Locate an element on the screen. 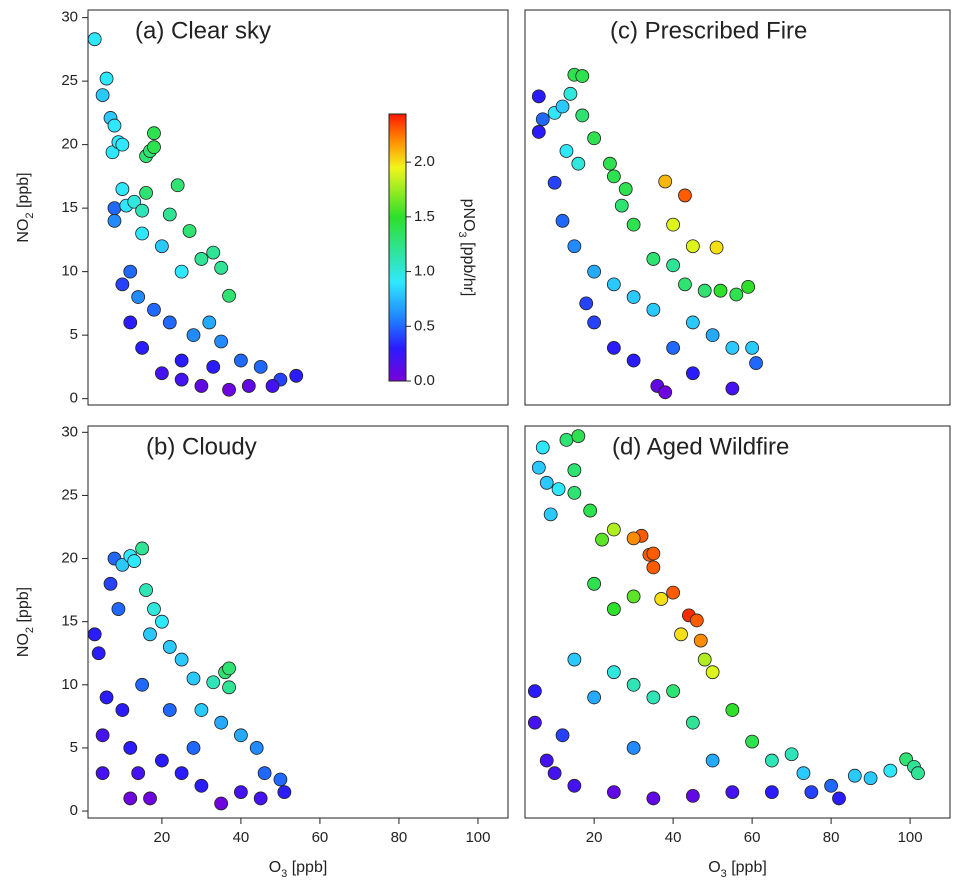  colorbar-label: pNO3 [ppb/hr] is located at coordinates (466, 248).